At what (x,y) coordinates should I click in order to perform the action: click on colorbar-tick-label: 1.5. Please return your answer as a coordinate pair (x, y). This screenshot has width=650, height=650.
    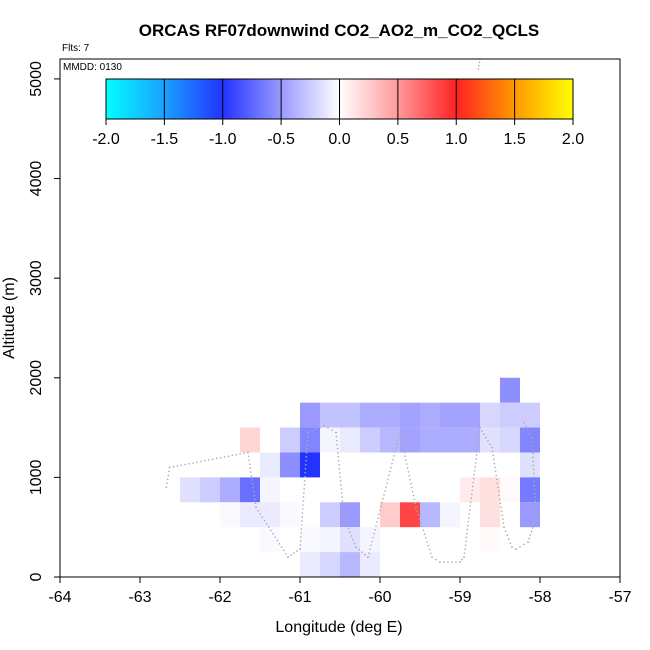
    Looking at the image, I should click on (515, 139).